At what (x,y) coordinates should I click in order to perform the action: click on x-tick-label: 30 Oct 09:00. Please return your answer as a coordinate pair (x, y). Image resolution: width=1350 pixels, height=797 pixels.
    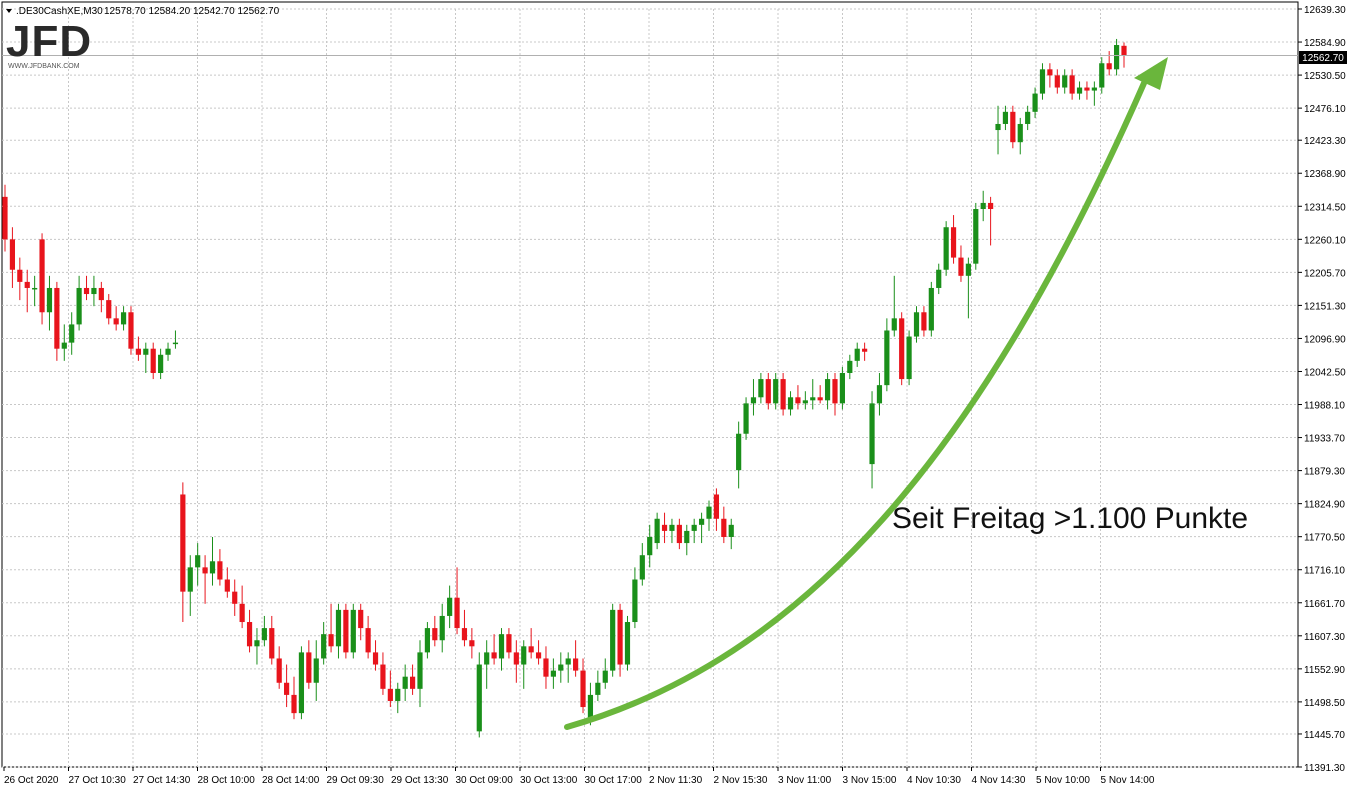
    Looking at the image, I should click on (485, 780).